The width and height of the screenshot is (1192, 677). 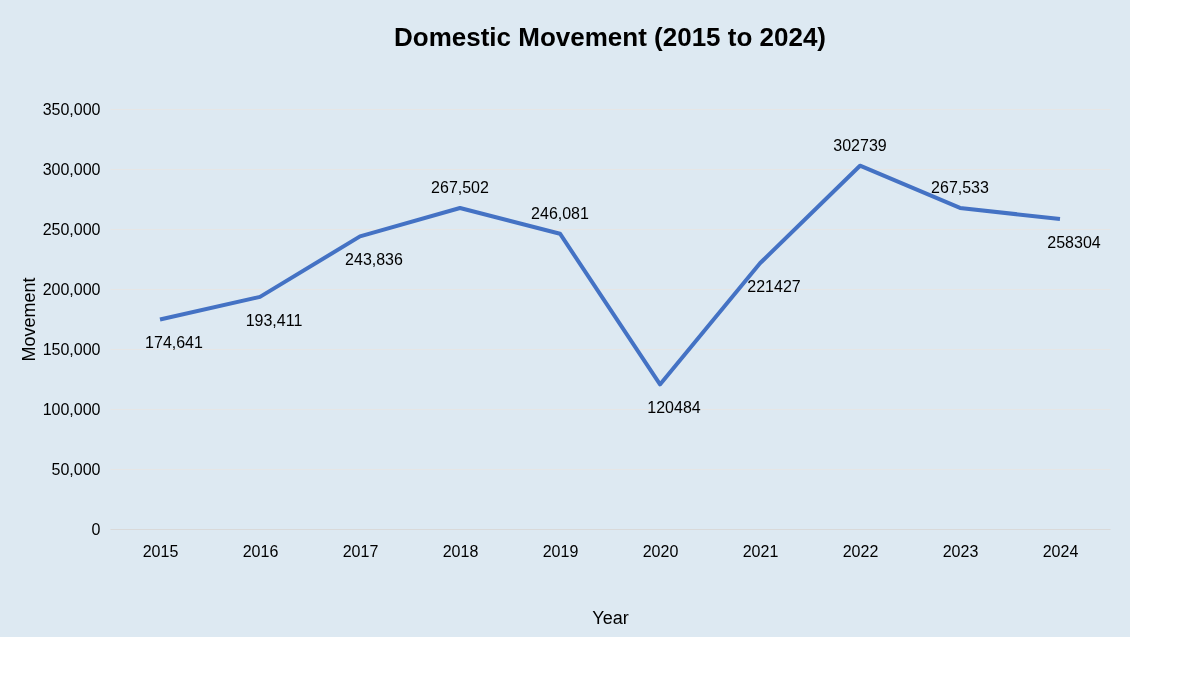 I want to click on data-label: 258304, so click(x=1074, y=243).